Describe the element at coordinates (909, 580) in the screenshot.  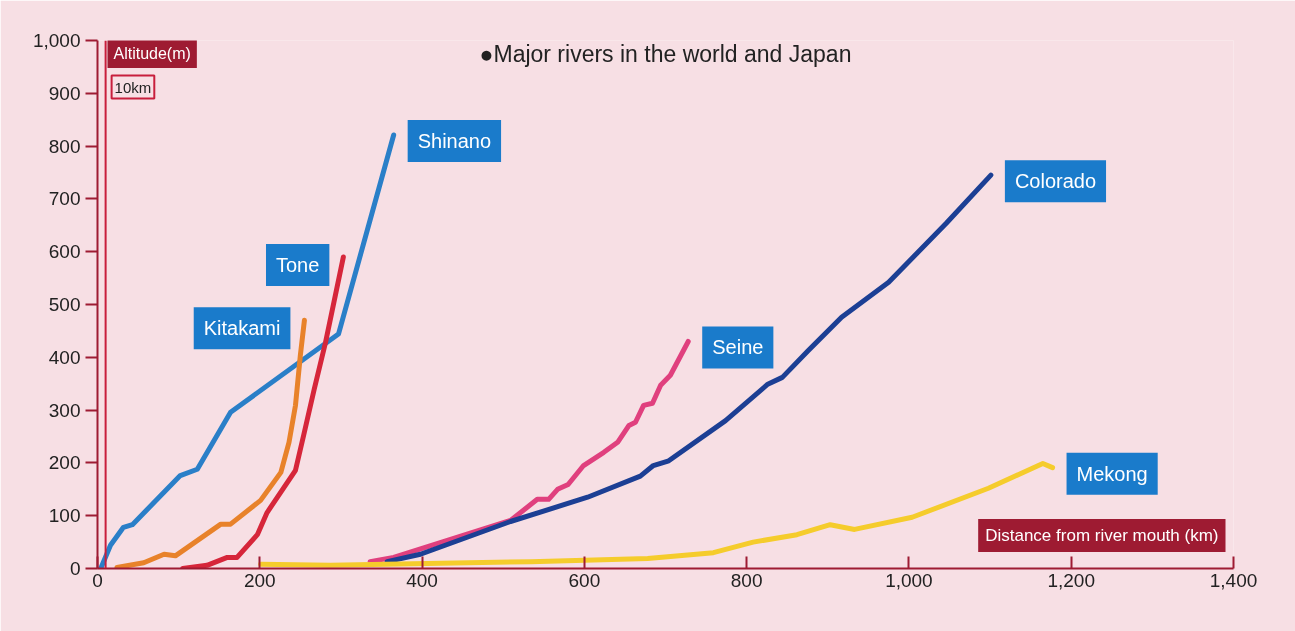
I see `x-tick-label: 1,000` at that location.